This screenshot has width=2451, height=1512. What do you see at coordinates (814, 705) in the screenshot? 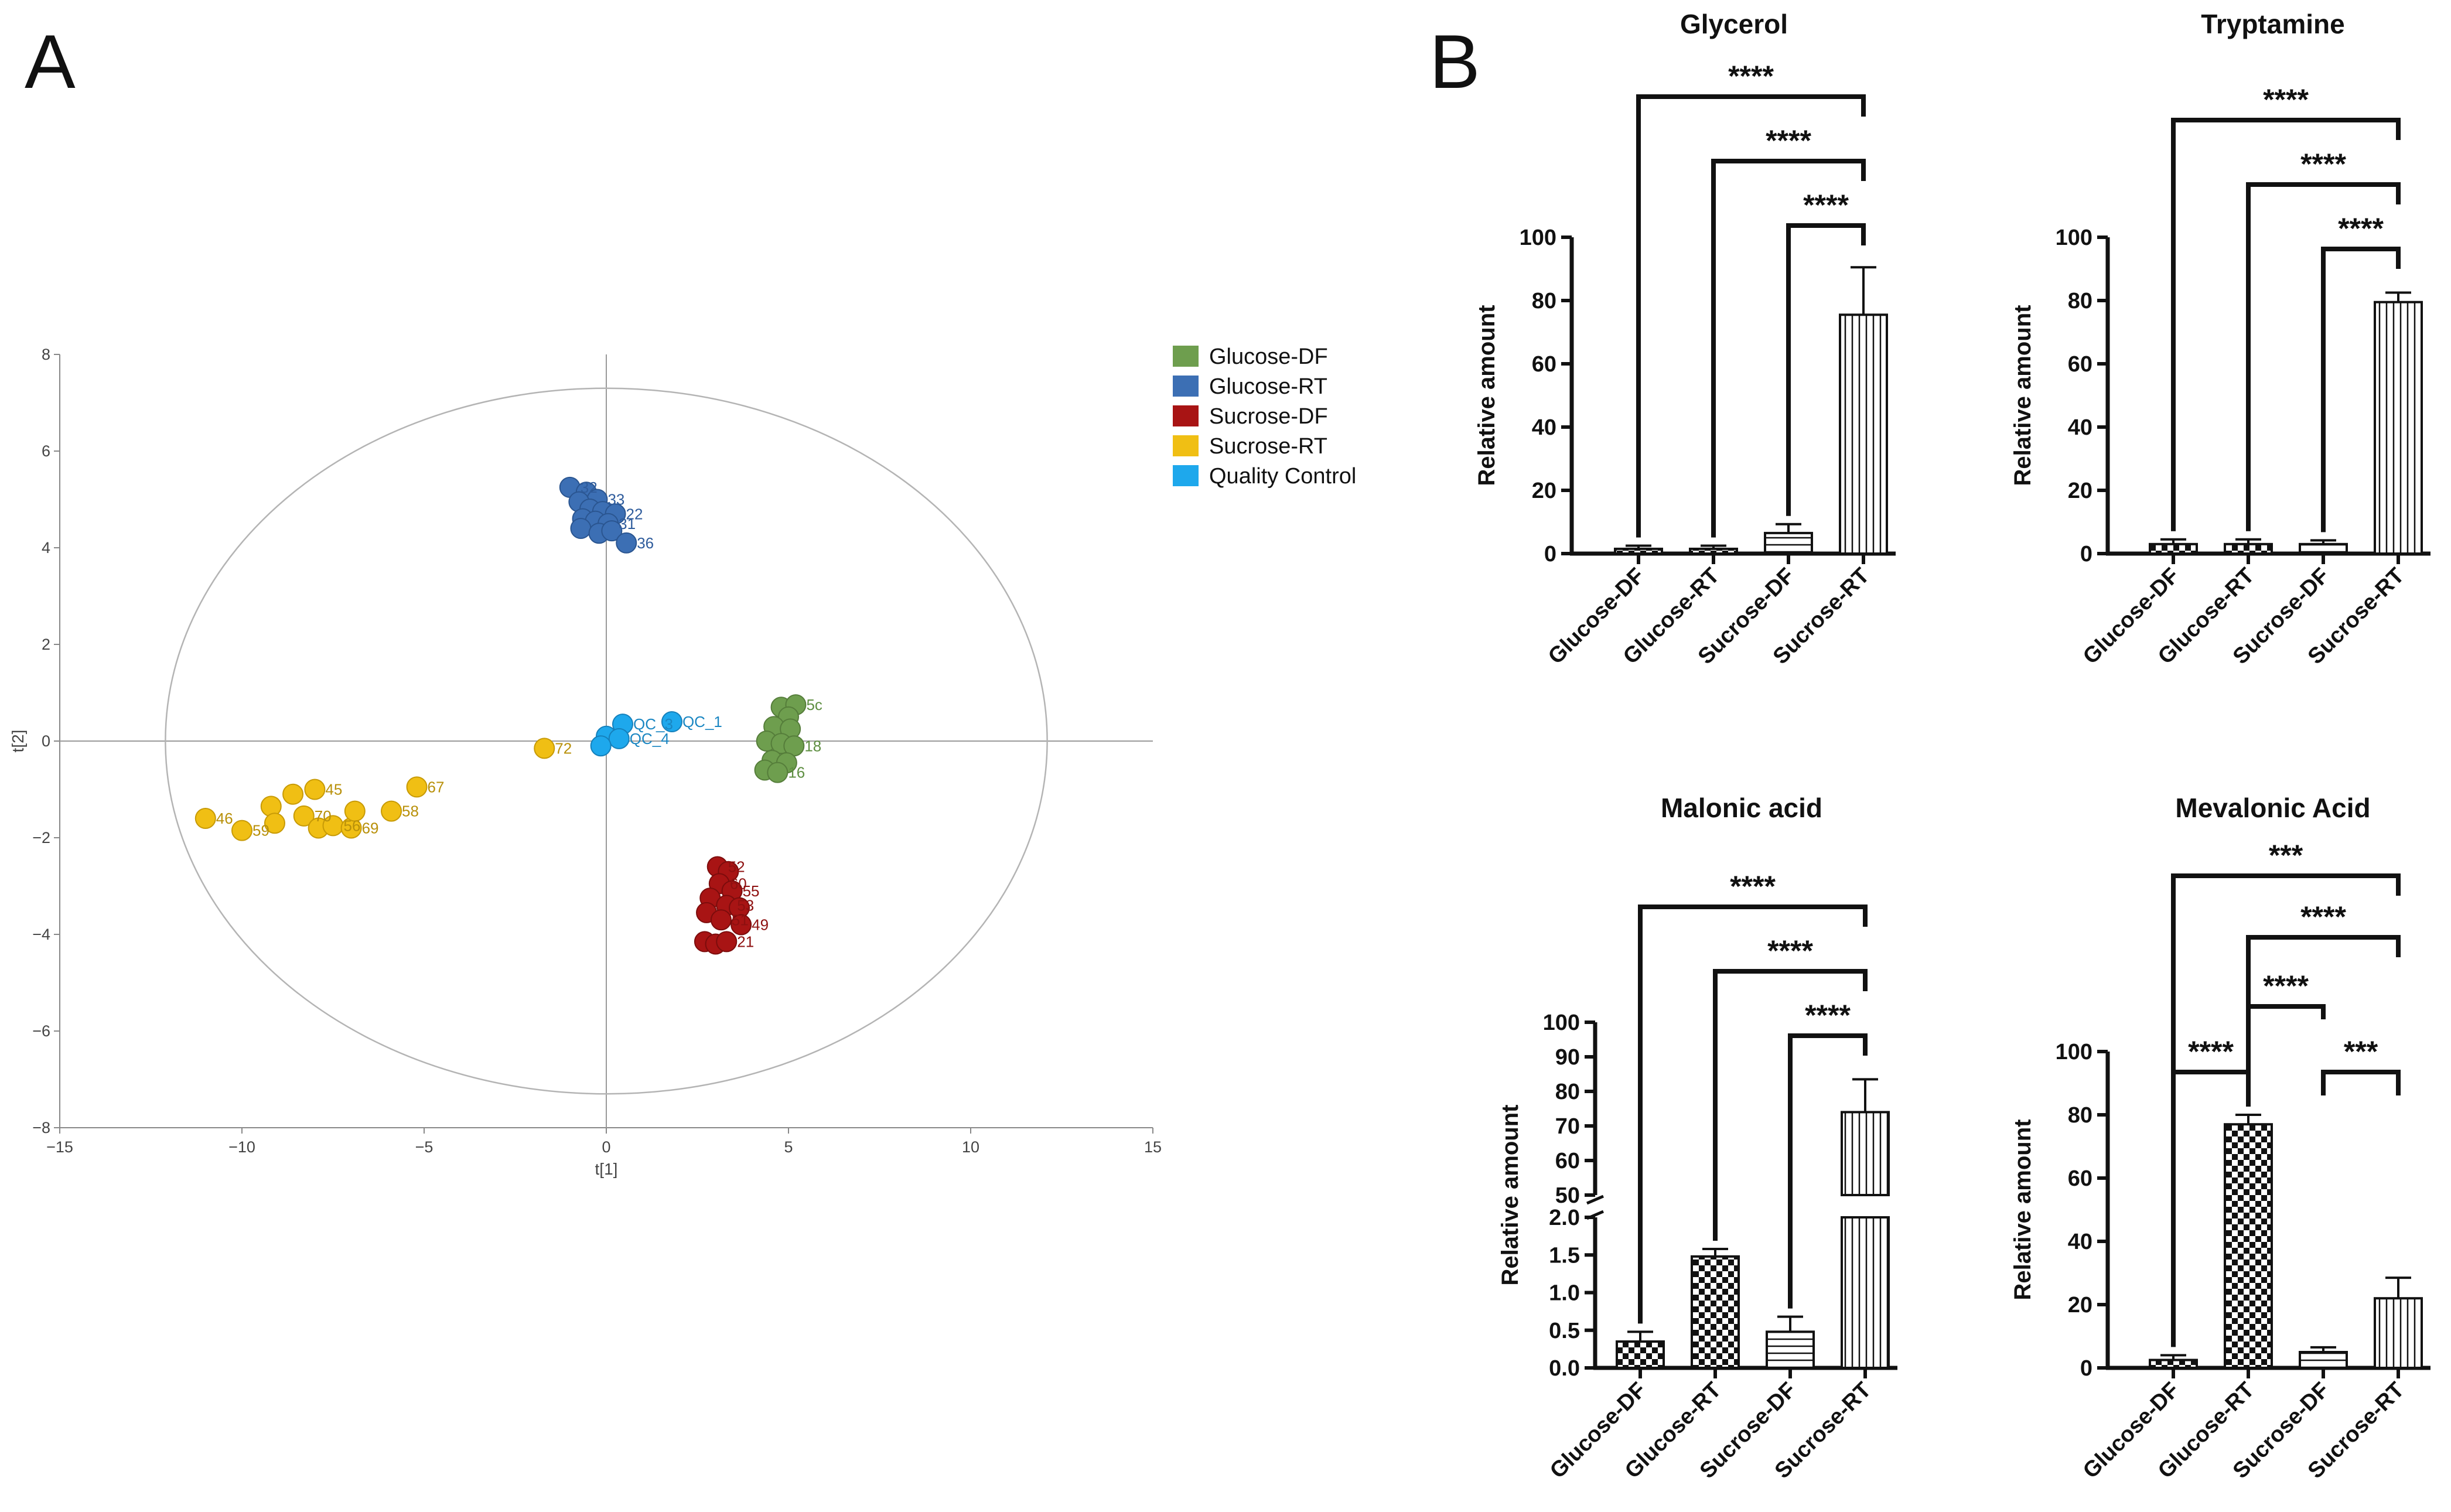
I see `point-label: 5c` at bounding box center [814, 705].